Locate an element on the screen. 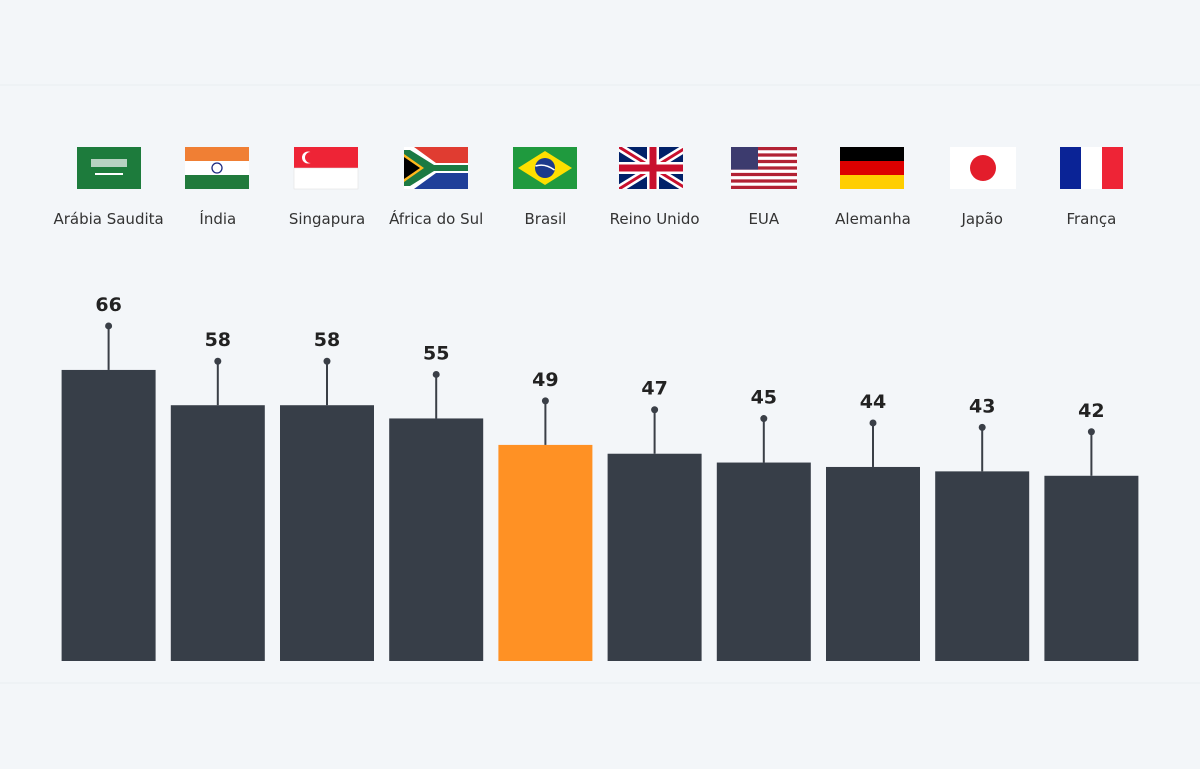 The height and width of the screenshot is (769, 1200). category-label: Singapura is located at coordinates (327, 219).